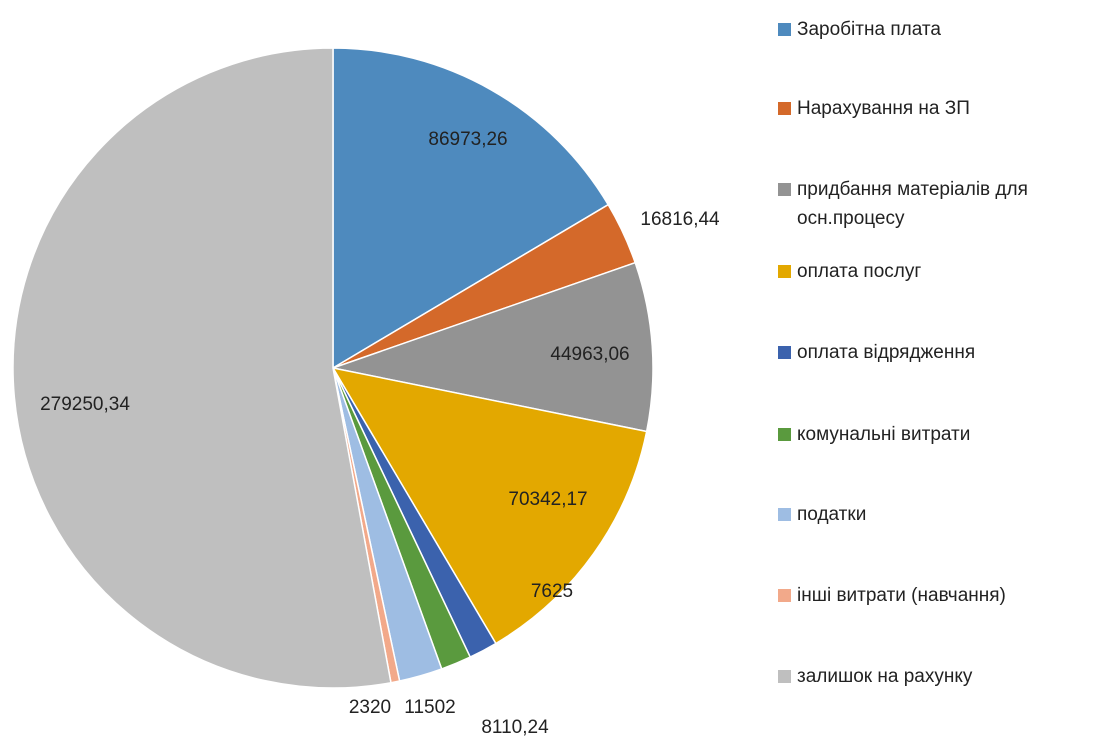 The image size is (1112, 742). Describe the element at coordinates (467, 139) in the screenshot. I see `data-label: 86973,26` at that location.